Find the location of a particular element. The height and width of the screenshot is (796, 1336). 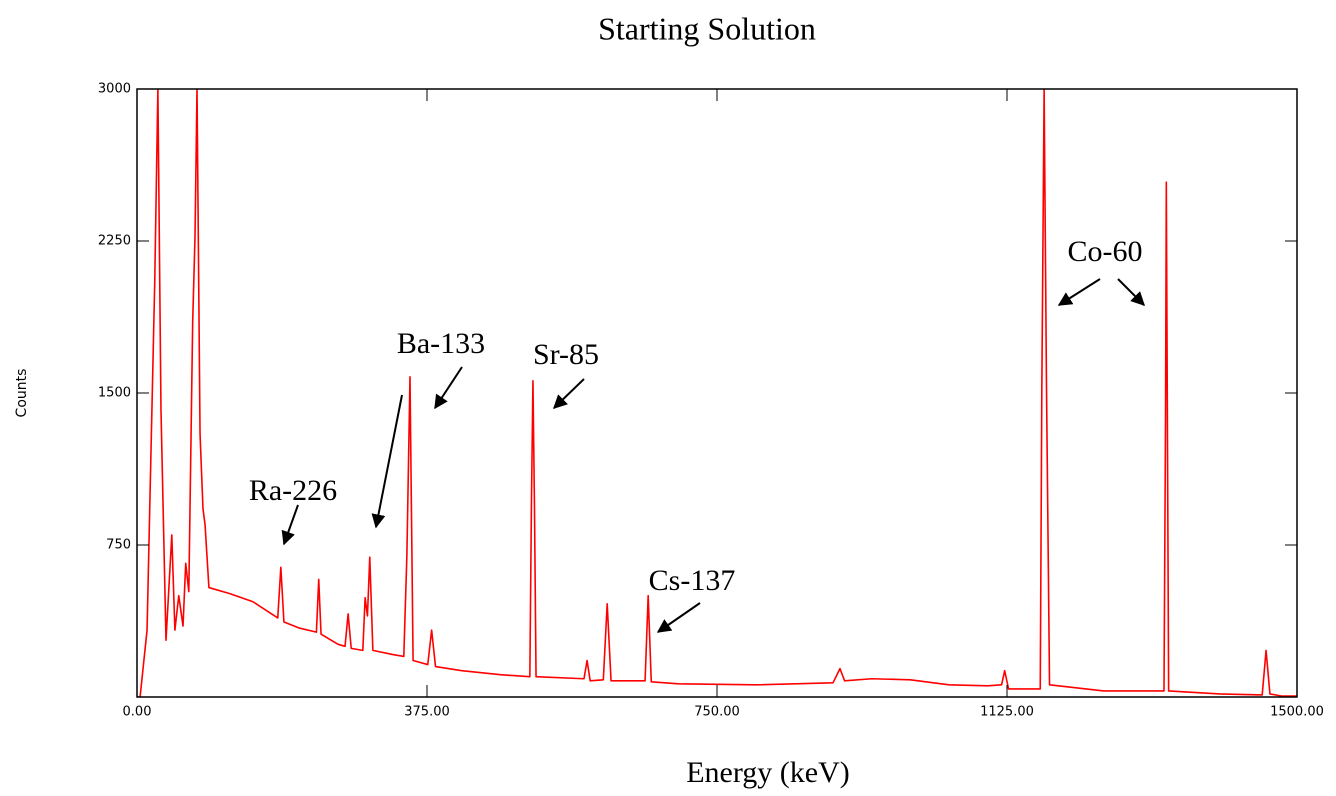

annotation: Sr-85 is located at coordinates (566, 354).